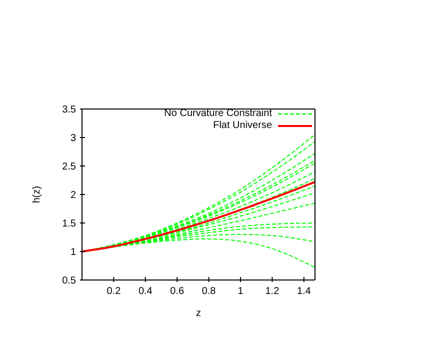 The height and width of the screenshot is (340, 440). What do you see at coordinates (198, 313) in the screenshot?
I see `x-axis-title: z` at bounding box center [198, 313].